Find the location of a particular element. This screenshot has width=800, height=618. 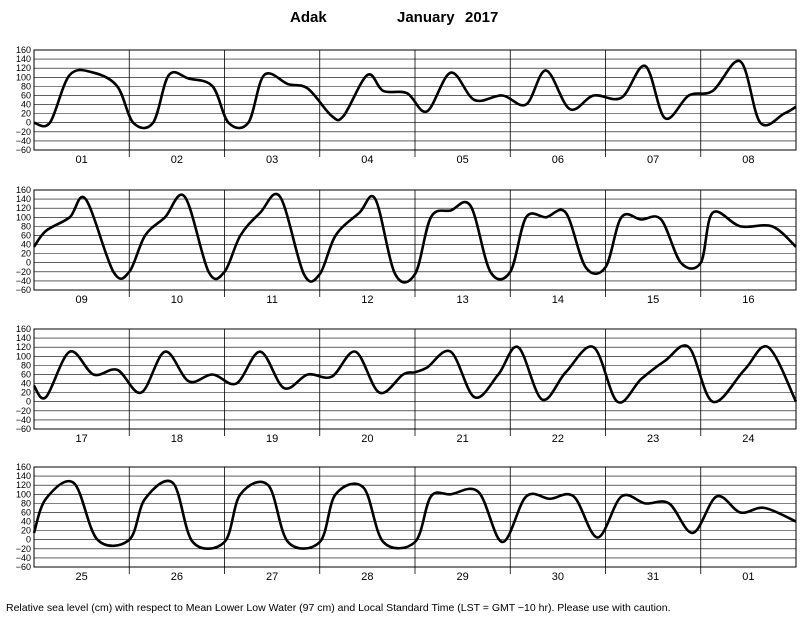

day-label: 31 is located at coordinates (653, 577).